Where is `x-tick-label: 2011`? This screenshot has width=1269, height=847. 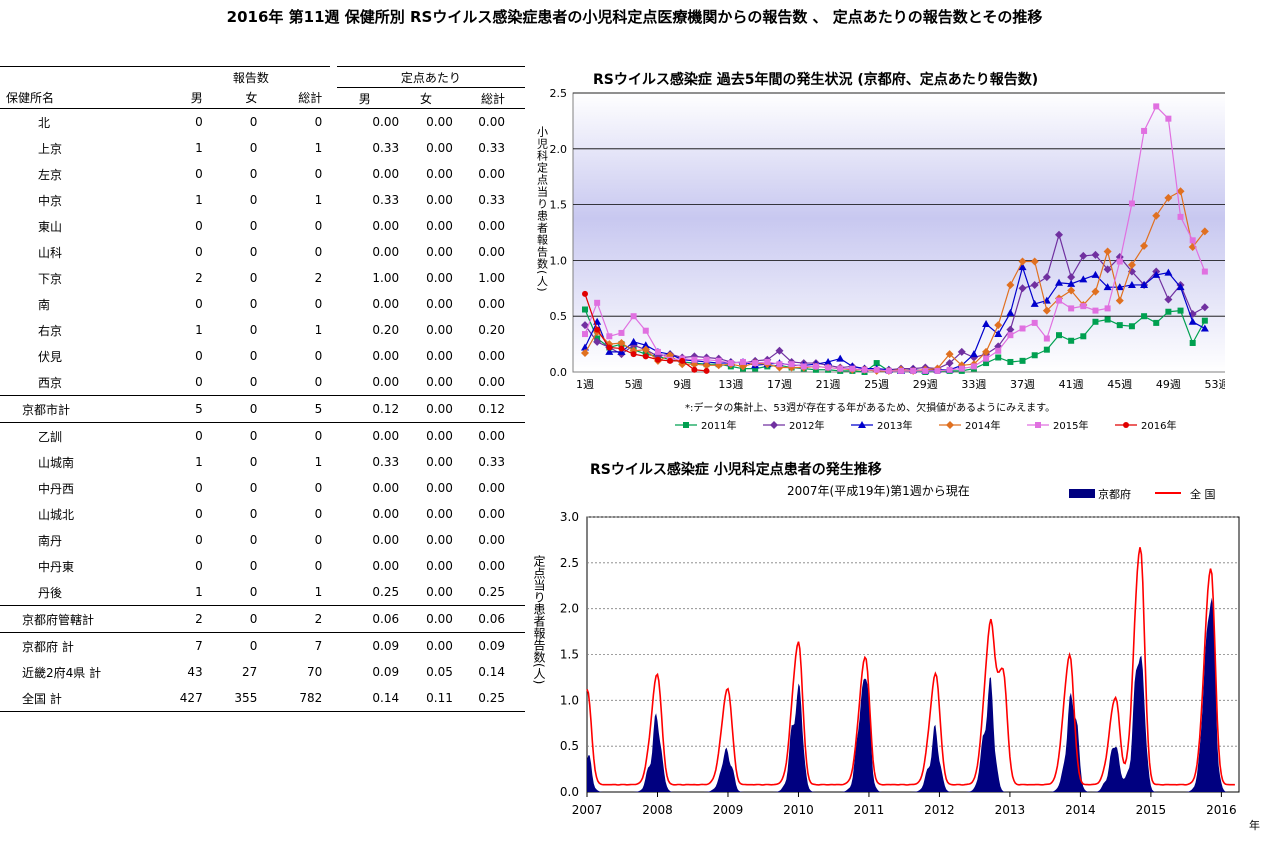 x-tick-label: 2011 is located at coordinates (869, 810).